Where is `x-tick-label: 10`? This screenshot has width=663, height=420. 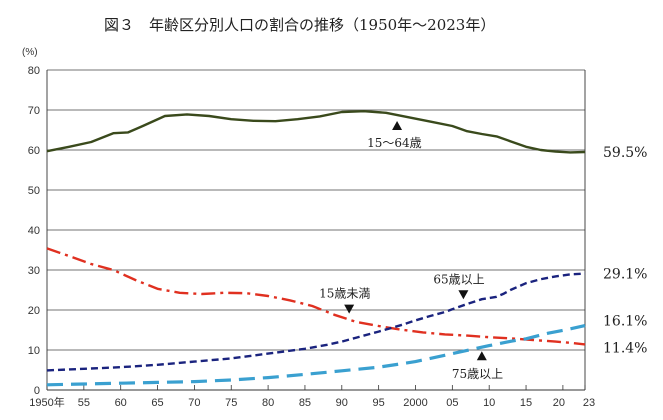
x-tick-label: 10 is located at coordinates (489, 403).